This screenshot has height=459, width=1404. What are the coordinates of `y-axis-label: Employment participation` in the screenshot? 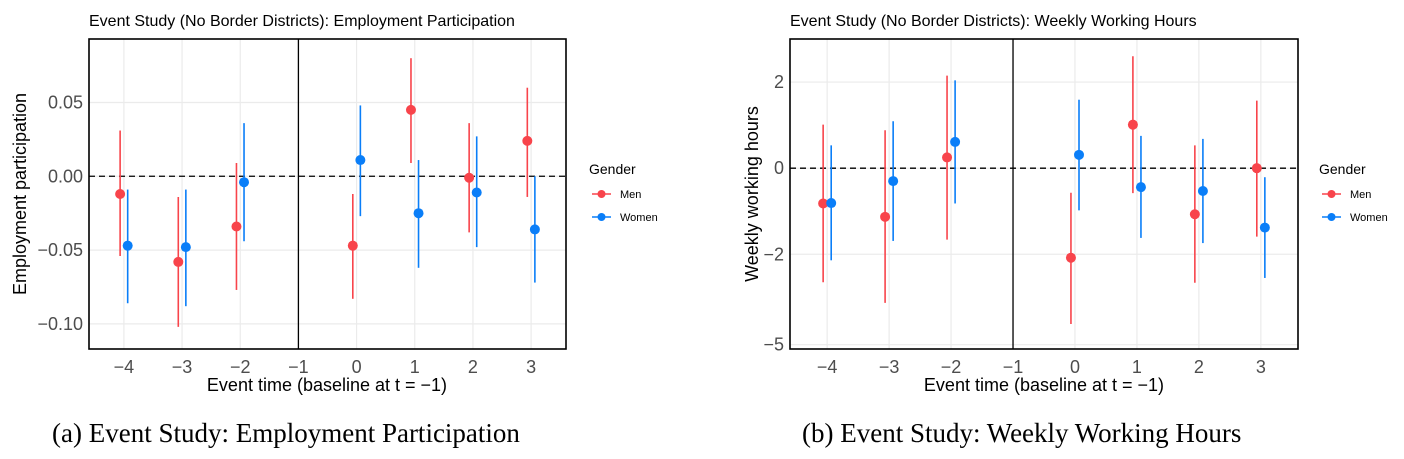 It's located at (20, 194).